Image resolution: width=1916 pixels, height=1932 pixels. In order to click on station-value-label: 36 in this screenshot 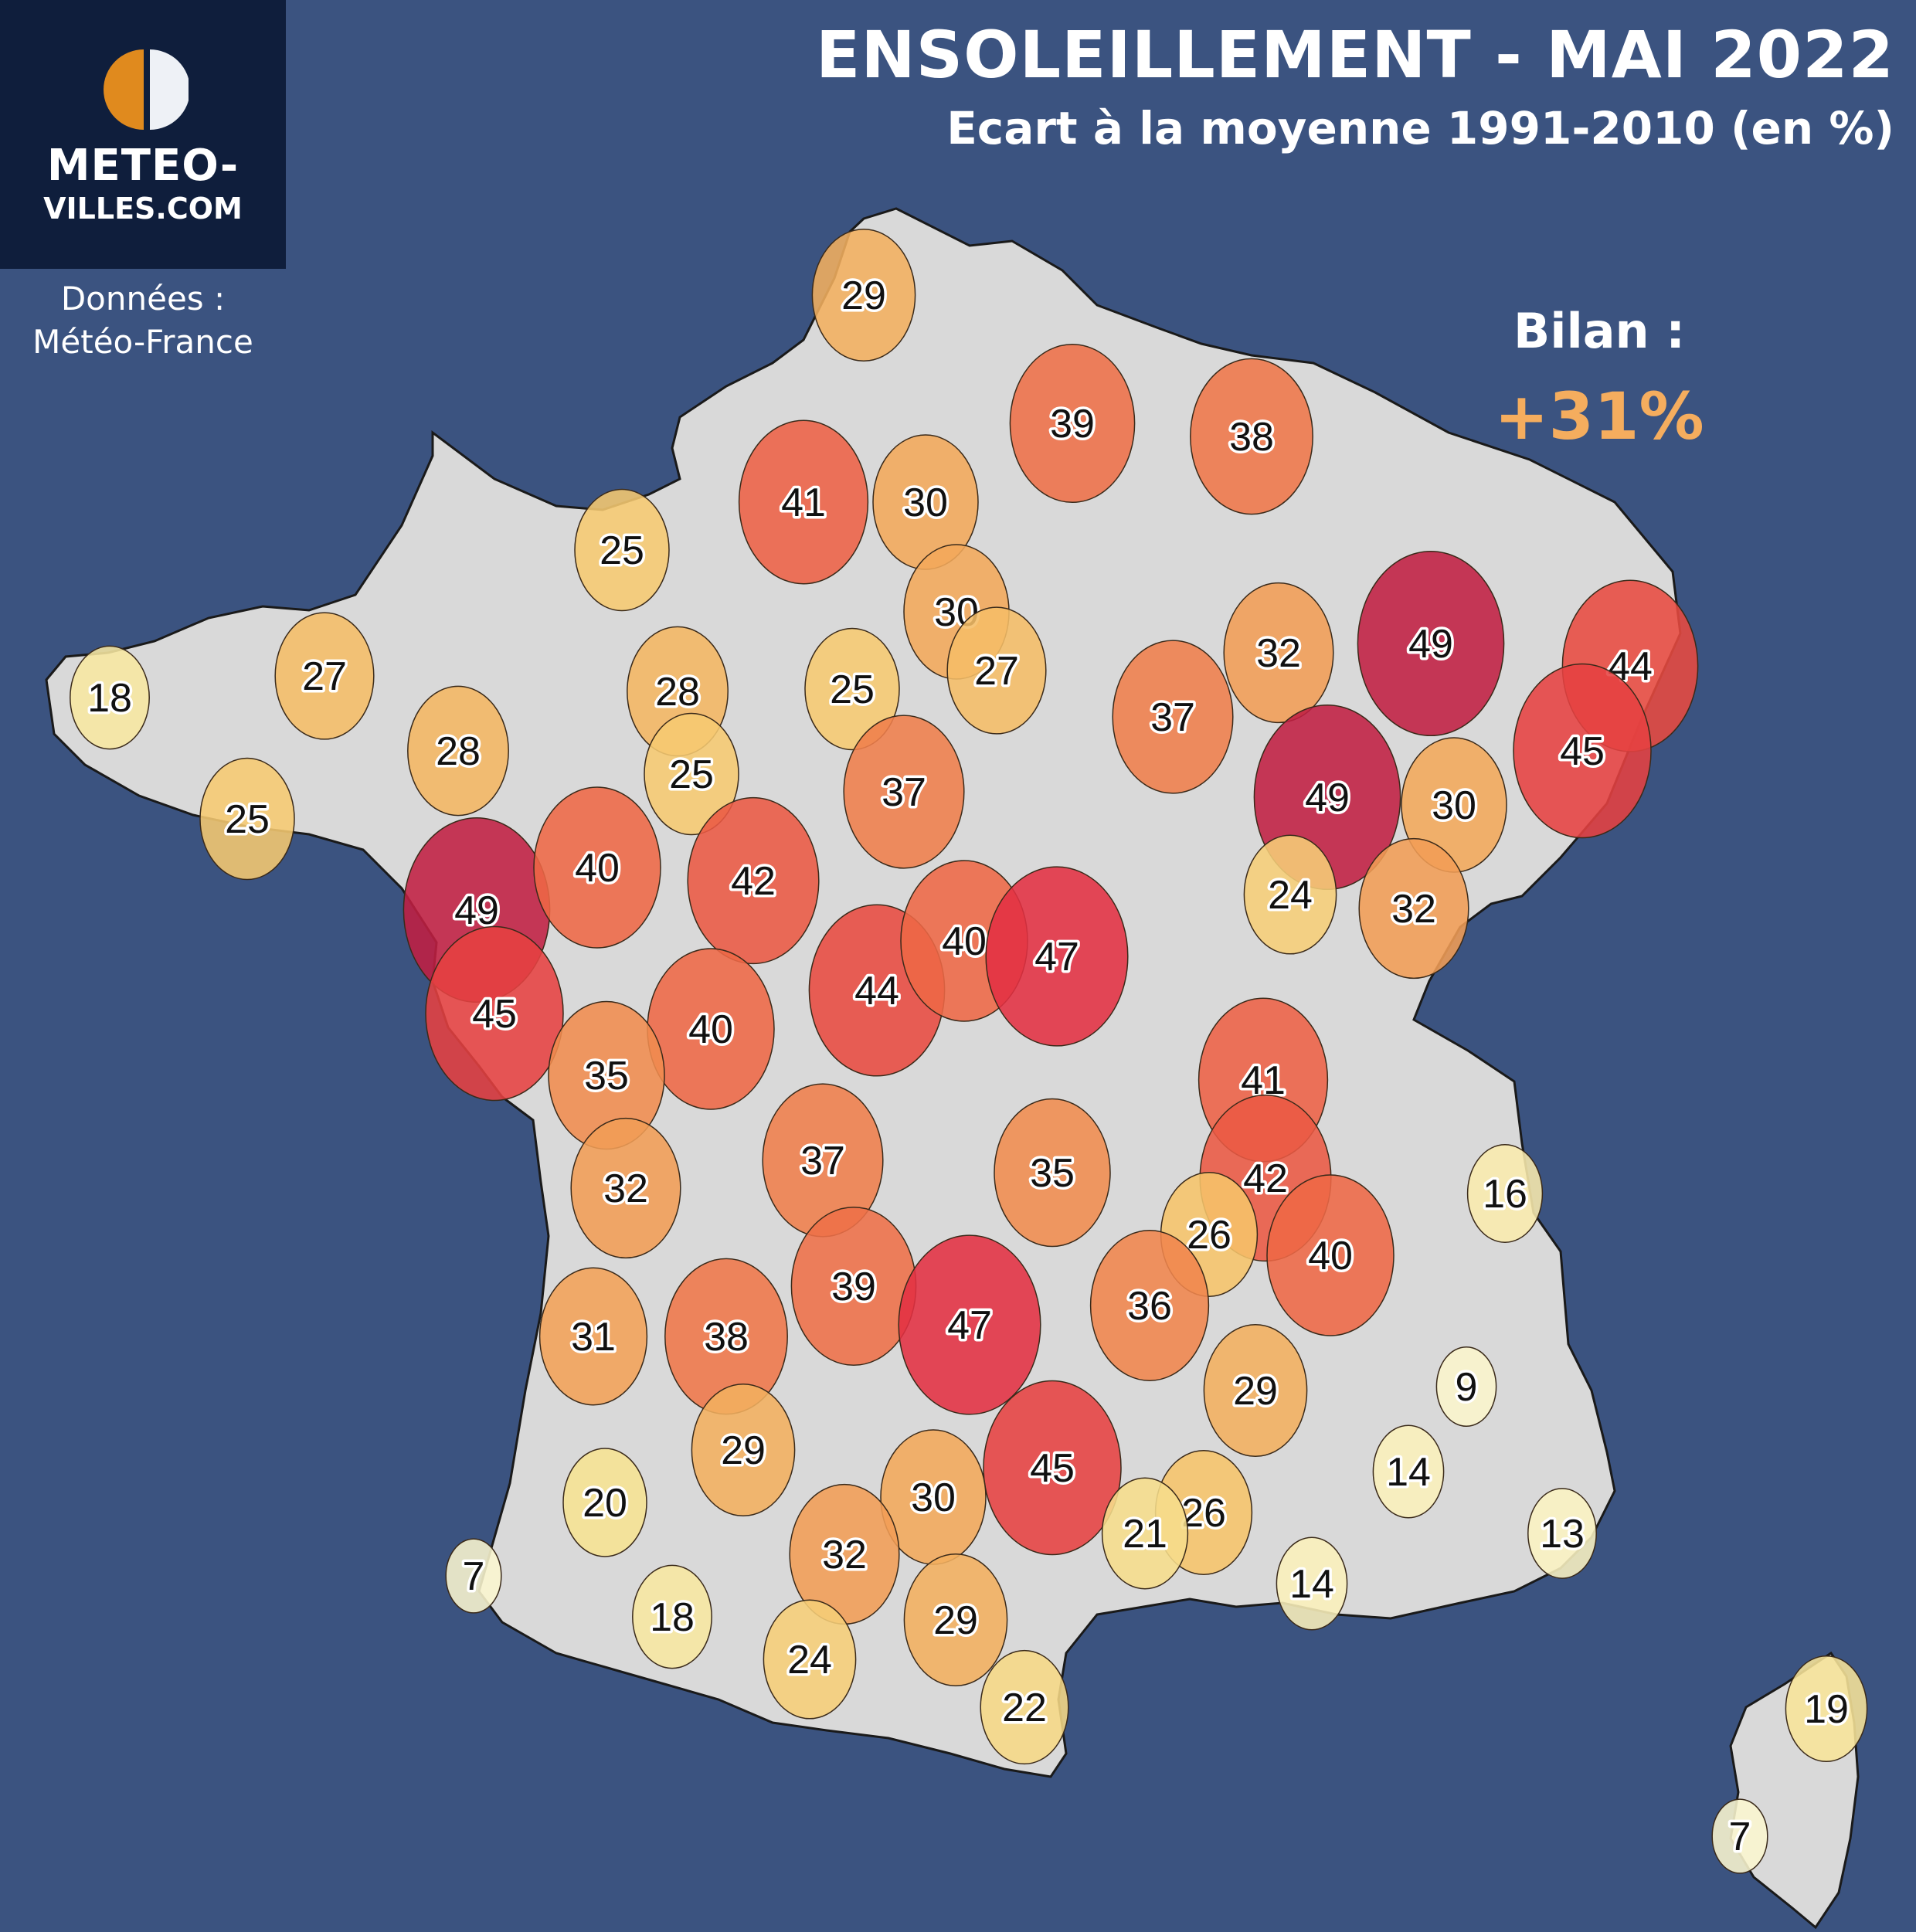, I will do `click(1149, 1307)`.